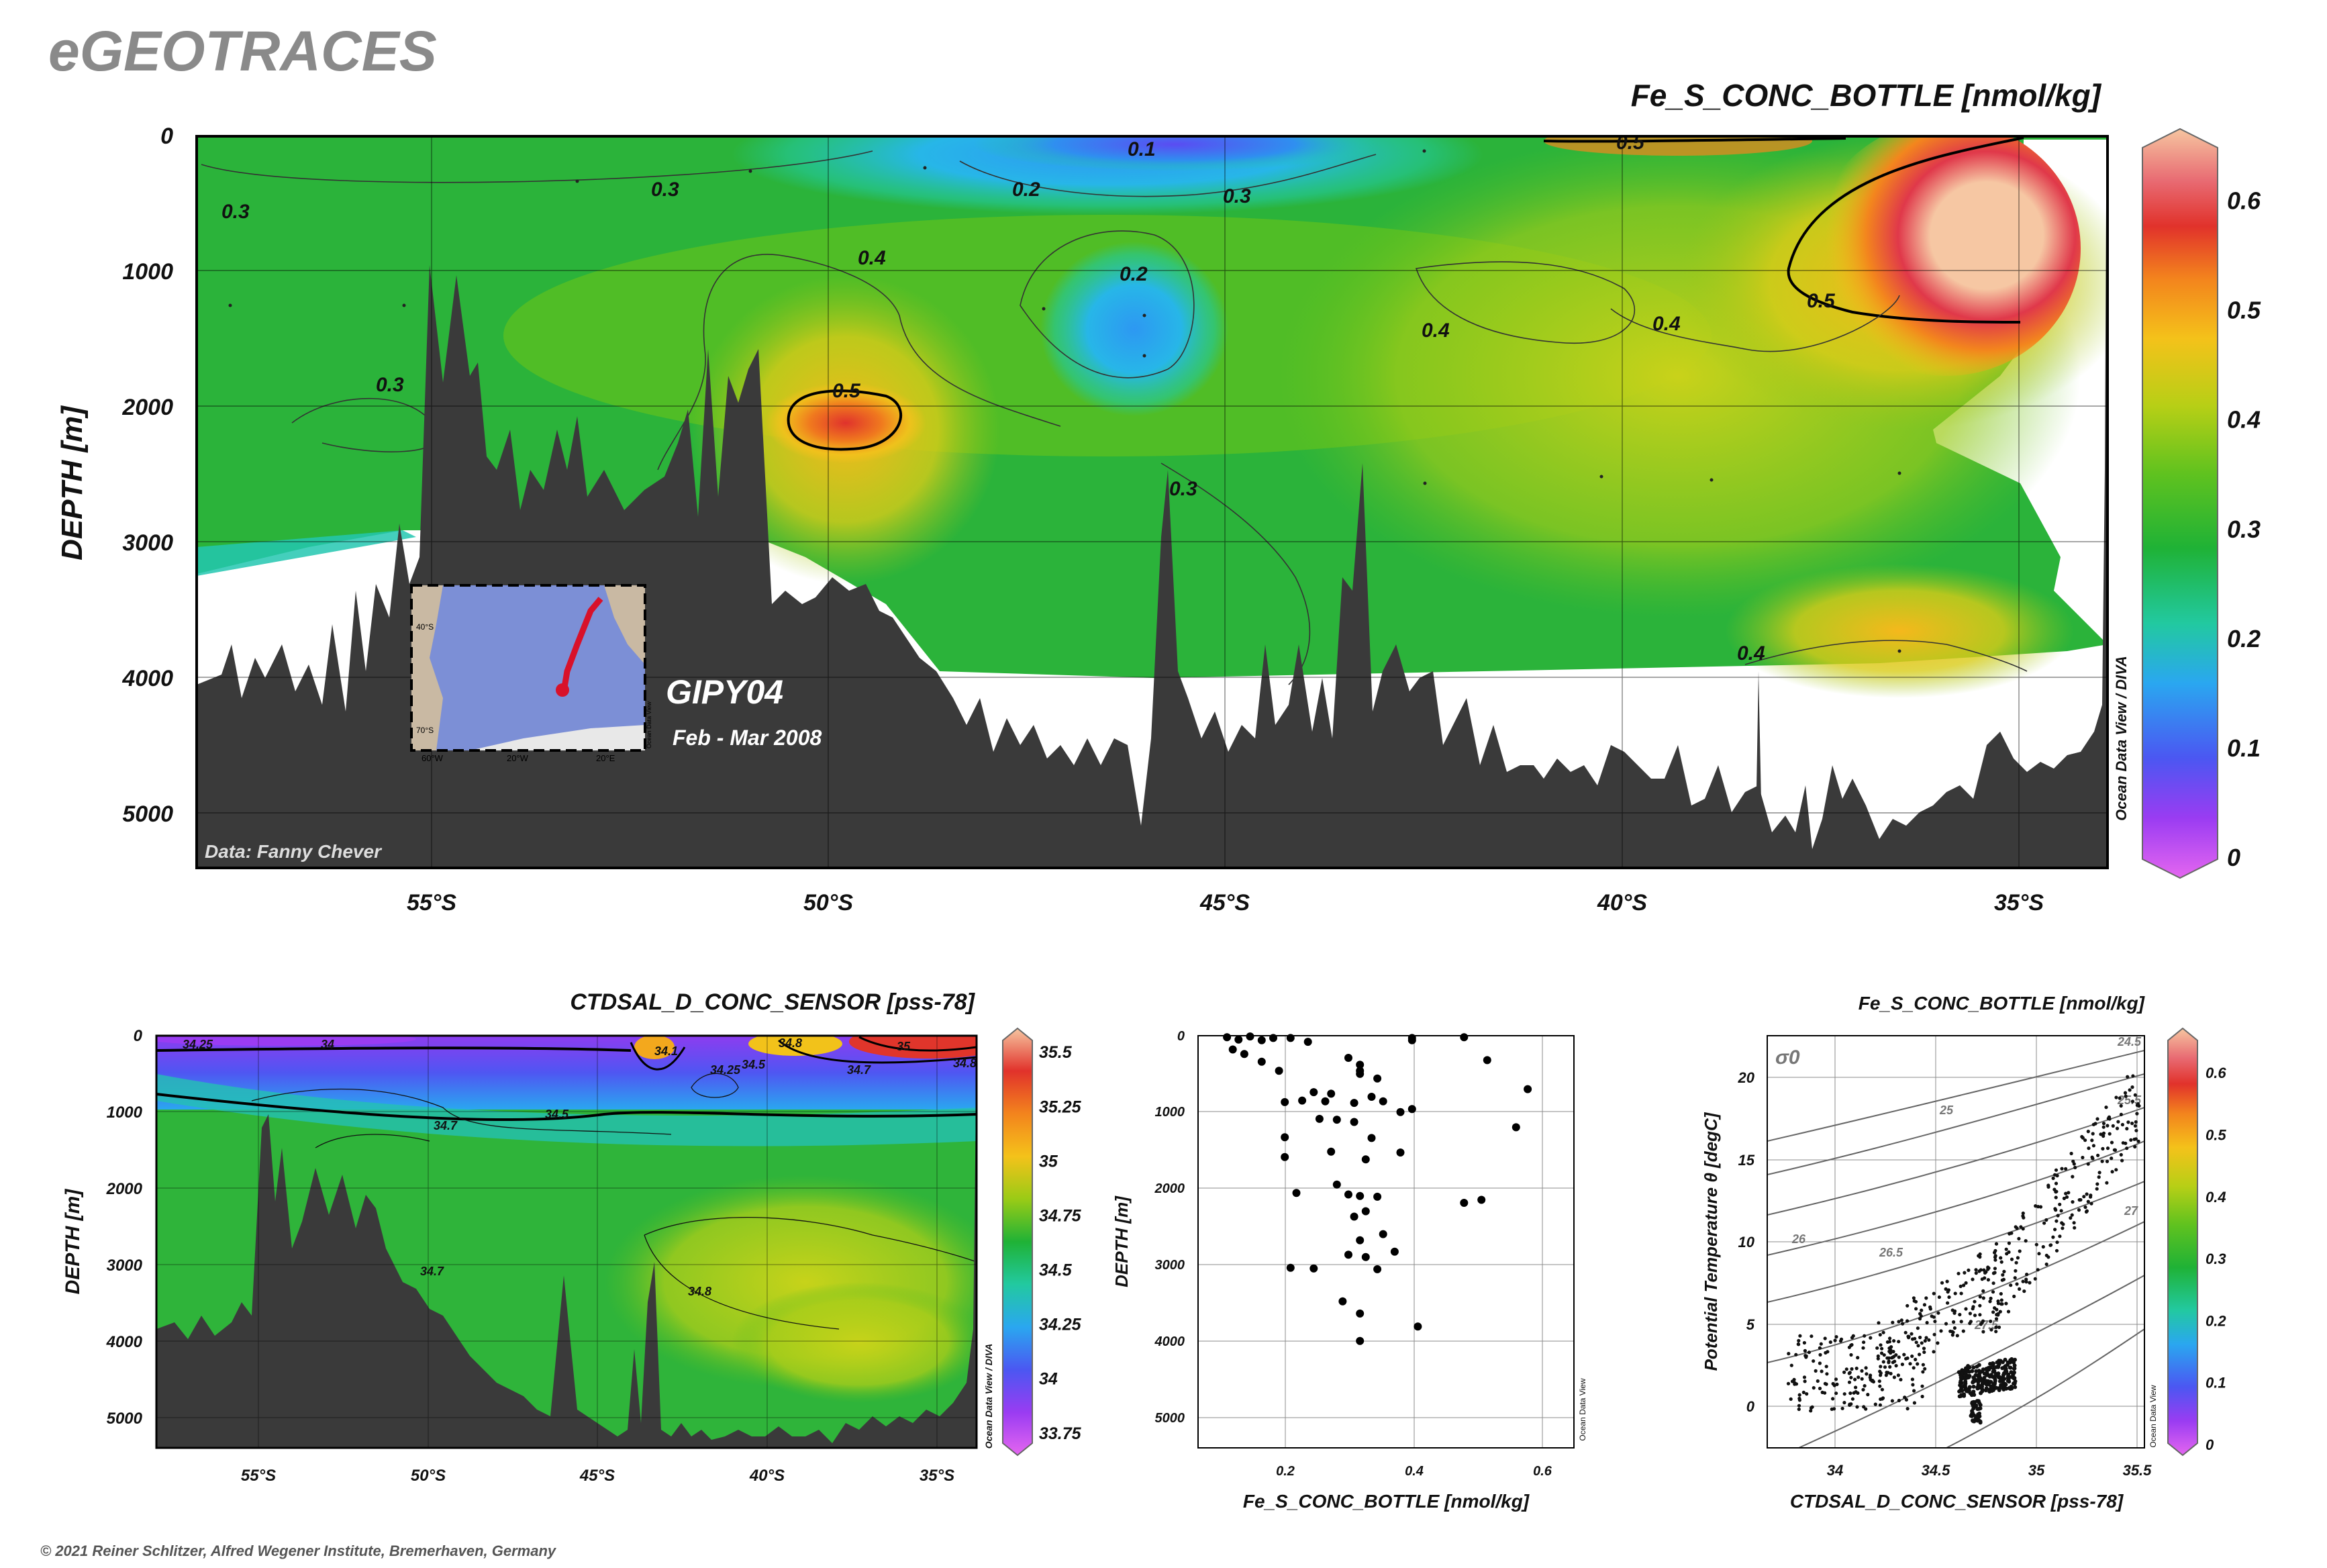 This screenshot has width=2327, height=1568. What do you see at coordinates (1821, 301) in the screenshot?
I see `main-contour-label: 0.5` at bounding box center [1821, 301].